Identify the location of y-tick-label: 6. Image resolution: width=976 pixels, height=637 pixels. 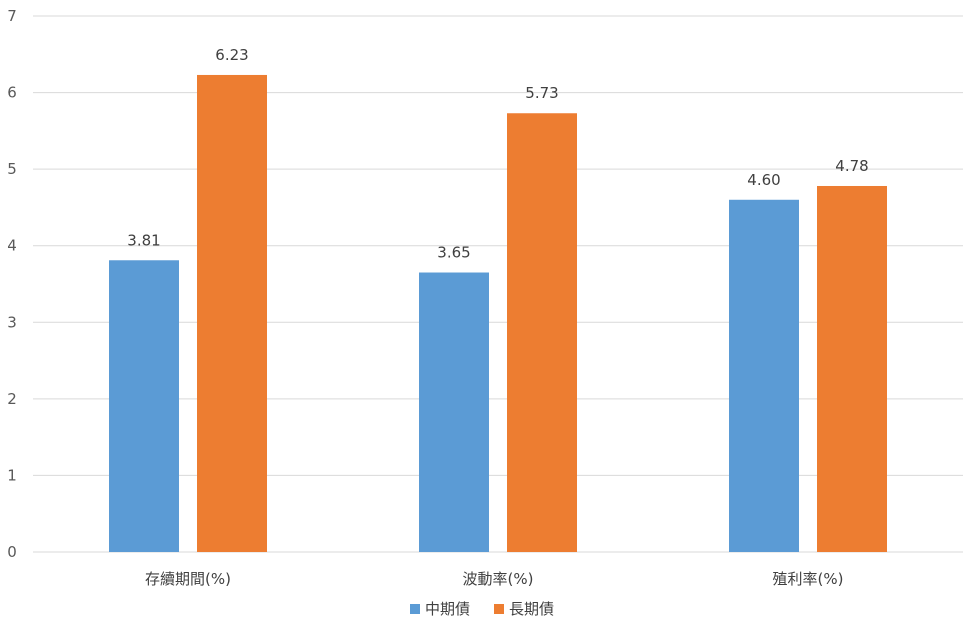
(12, 93).